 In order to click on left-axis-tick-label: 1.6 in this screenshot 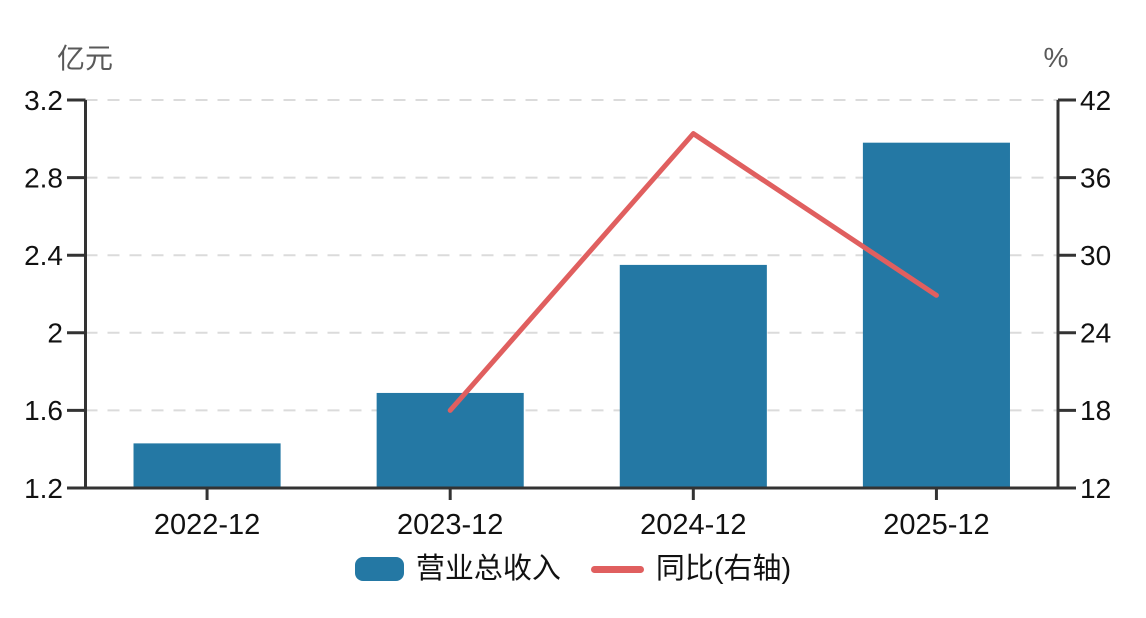, I will do `click(43, 410)`.